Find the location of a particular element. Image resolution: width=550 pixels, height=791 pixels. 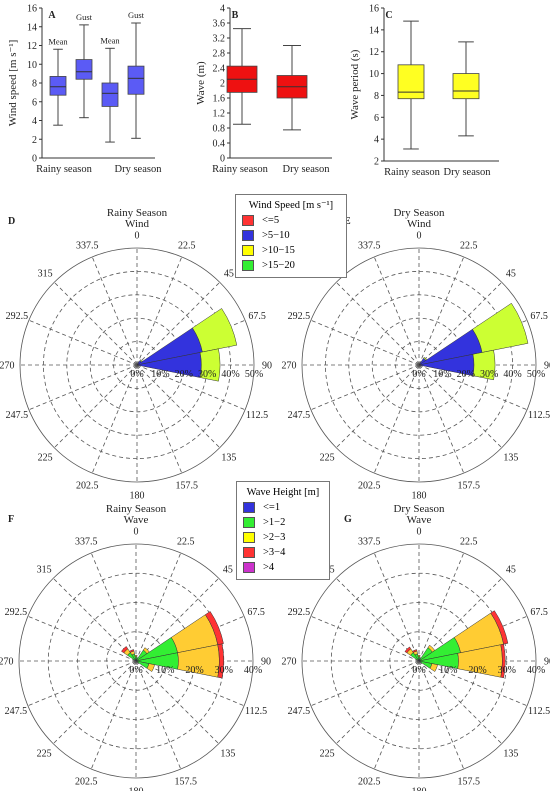

y-tick-label: 2.8 is located at coordinates (219, 54).